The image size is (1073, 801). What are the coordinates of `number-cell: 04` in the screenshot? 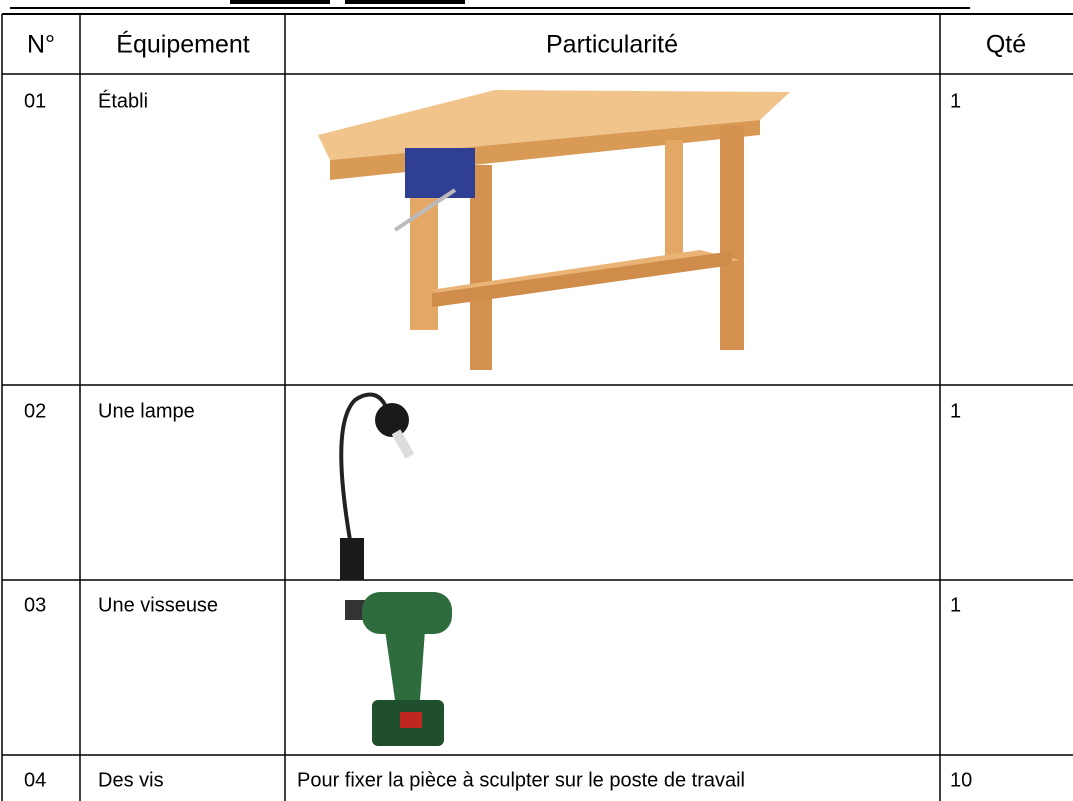 It's located at (35, 780).